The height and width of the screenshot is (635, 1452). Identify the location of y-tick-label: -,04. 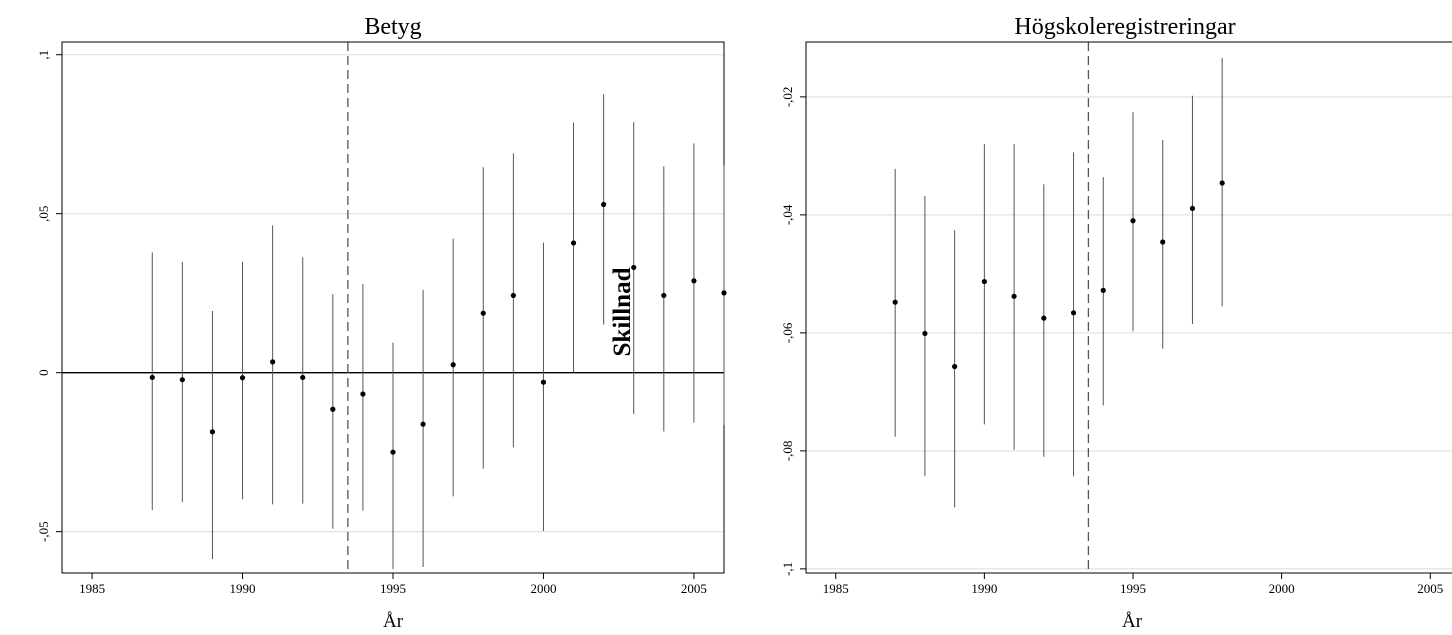
(787, 214).